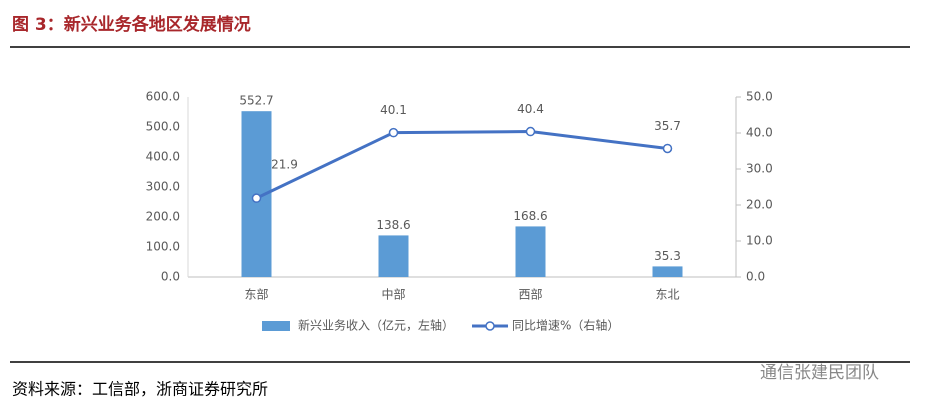  What do you see at coordinates (163, 97) in the screenshot?
I see `y-tick-label: 600.0` at bounding box center [163, 97].